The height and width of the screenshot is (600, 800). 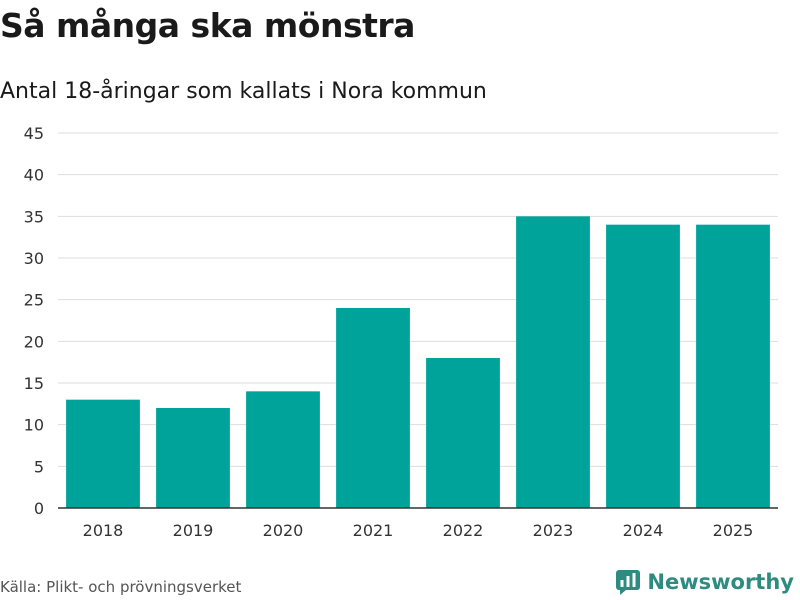 I want to click on y-tick-label: 20, so click(x=34, y=341).